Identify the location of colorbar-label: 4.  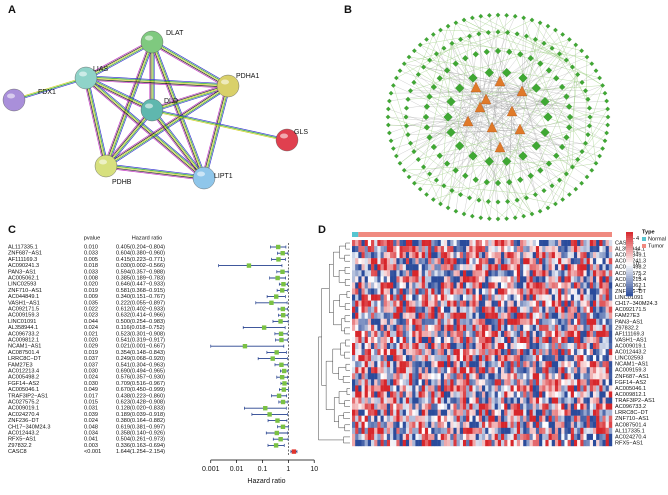
(637, 239).